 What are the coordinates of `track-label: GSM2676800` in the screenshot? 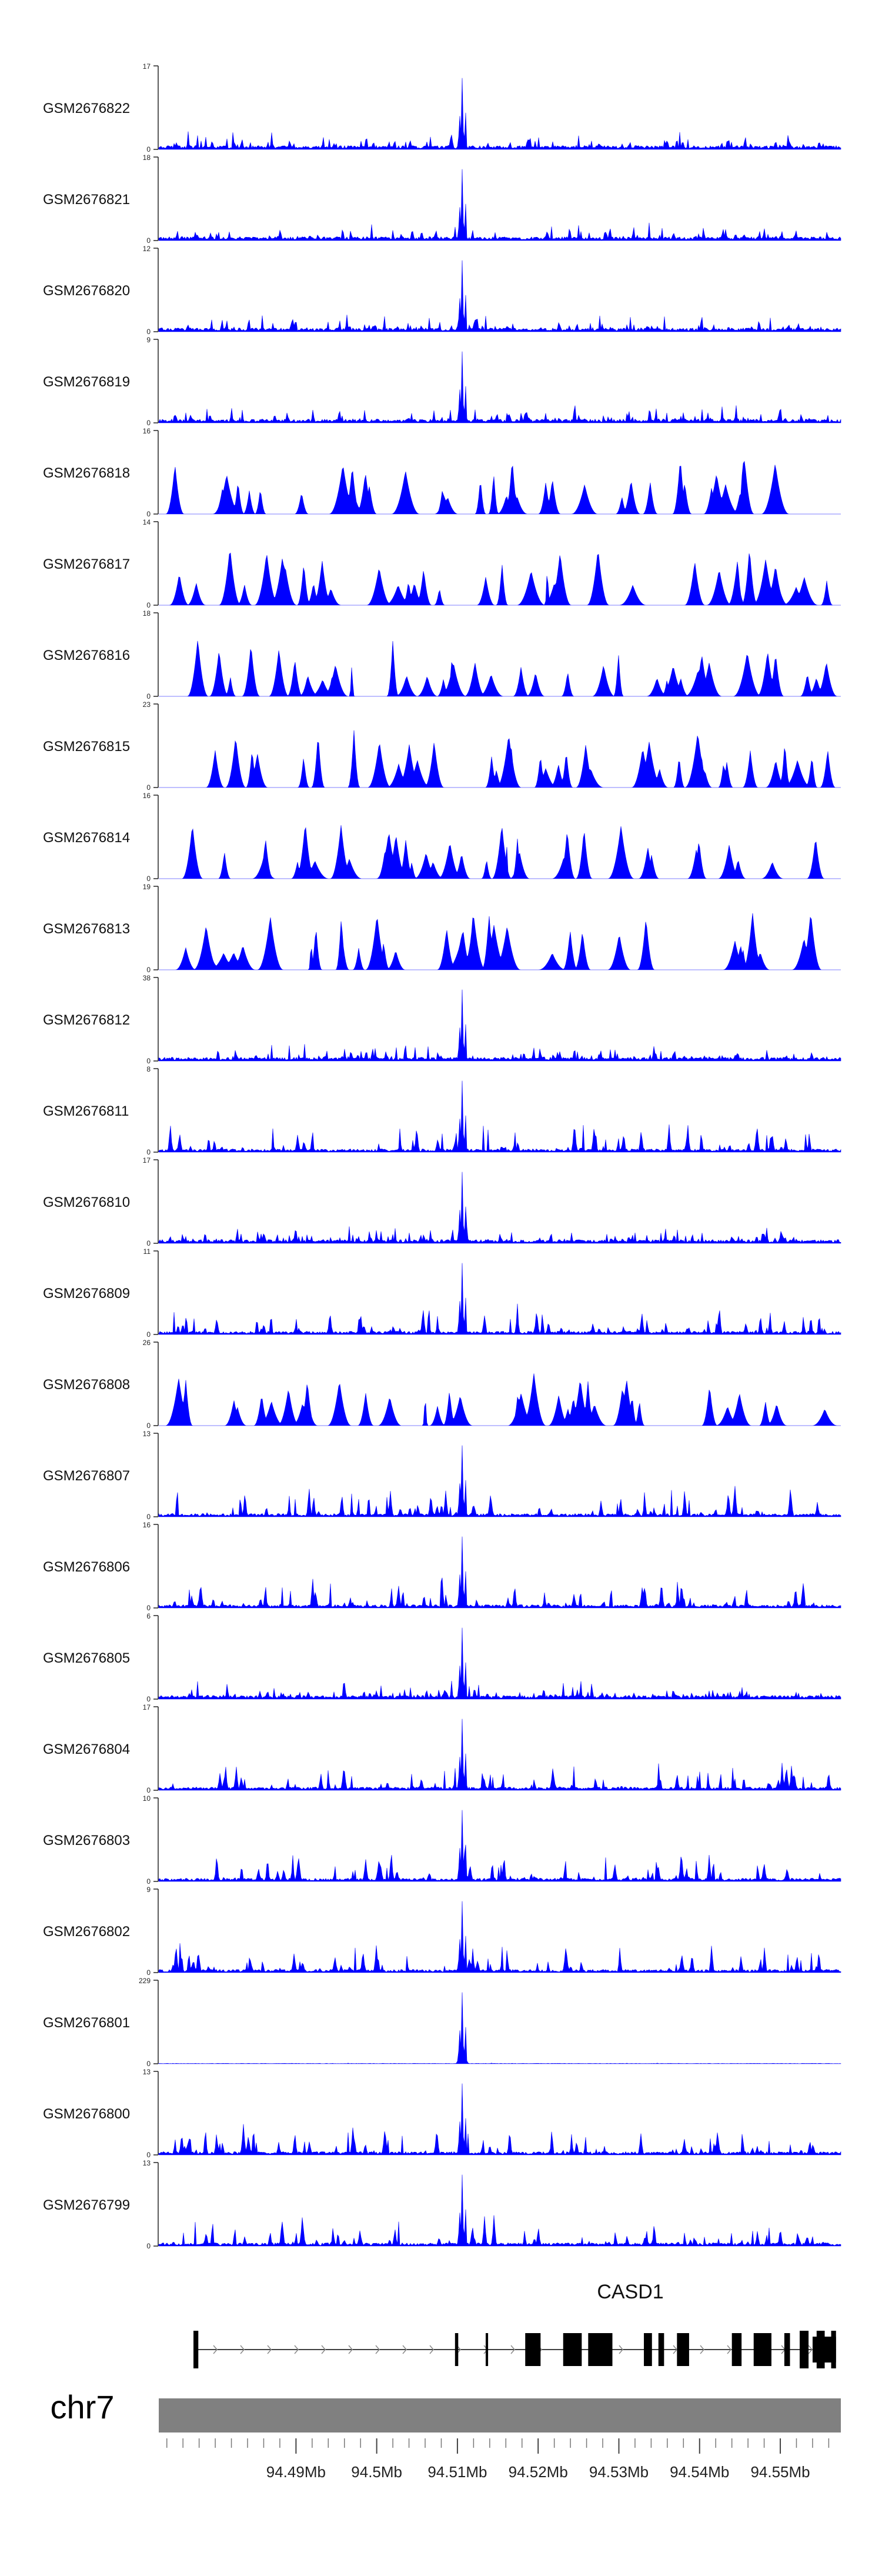 It's located at (86, 2114).